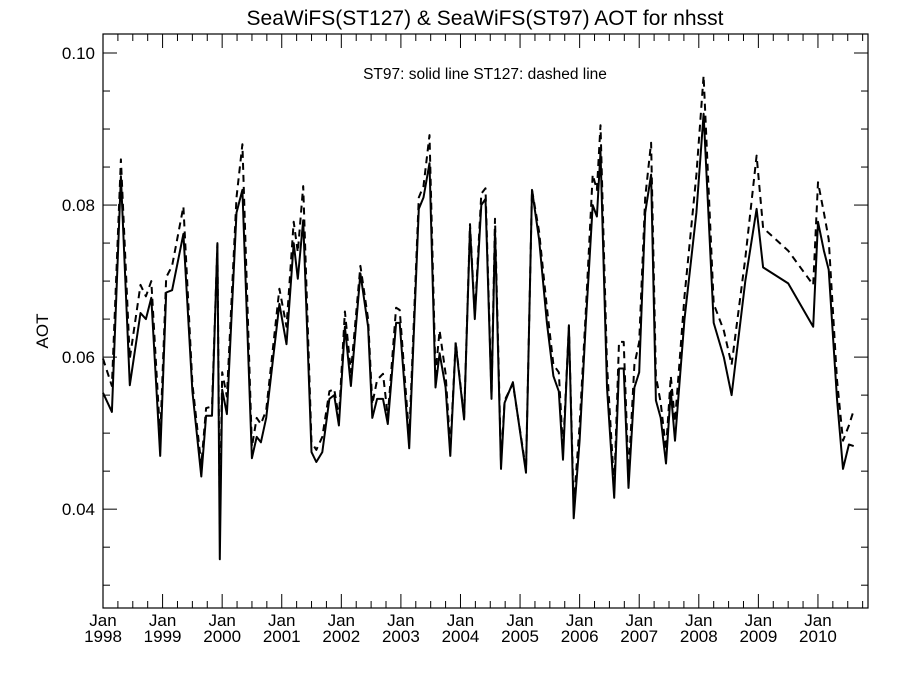  Describe the element at coordinates (222, 636) in the screenshot. I see `x-tick-year-label: 2000` at that location.